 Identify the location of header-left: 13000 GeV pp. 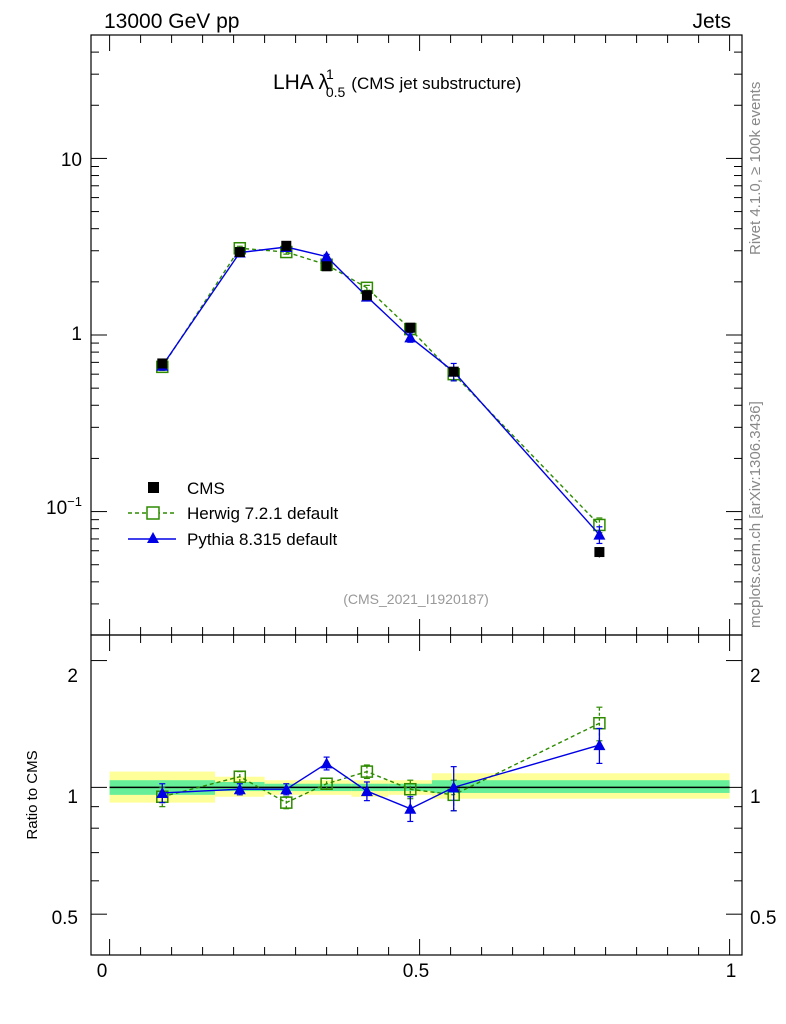
(171, 21).